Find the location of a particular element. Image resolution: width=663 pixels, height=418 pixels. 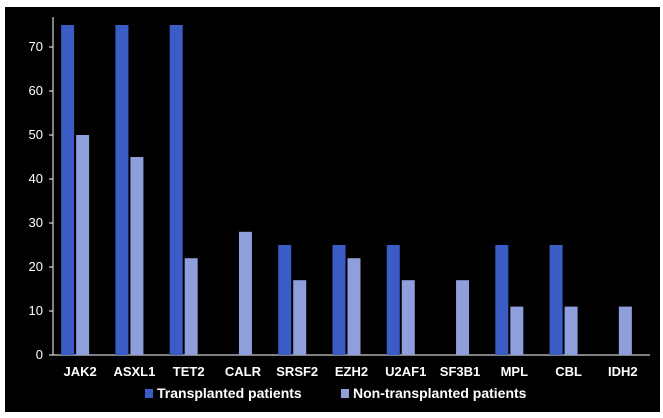

y-tick-label: 40 is located at coordinates (36, 178).